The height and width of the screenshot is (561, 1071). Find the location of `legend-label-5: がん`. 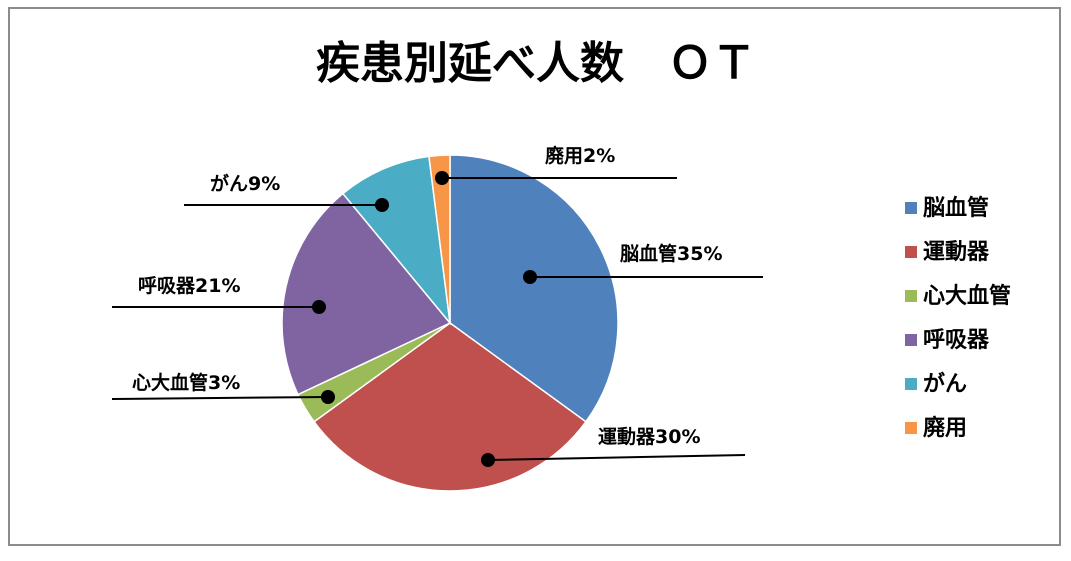

legend-label-5: がん is located at coordinates (945, 384).